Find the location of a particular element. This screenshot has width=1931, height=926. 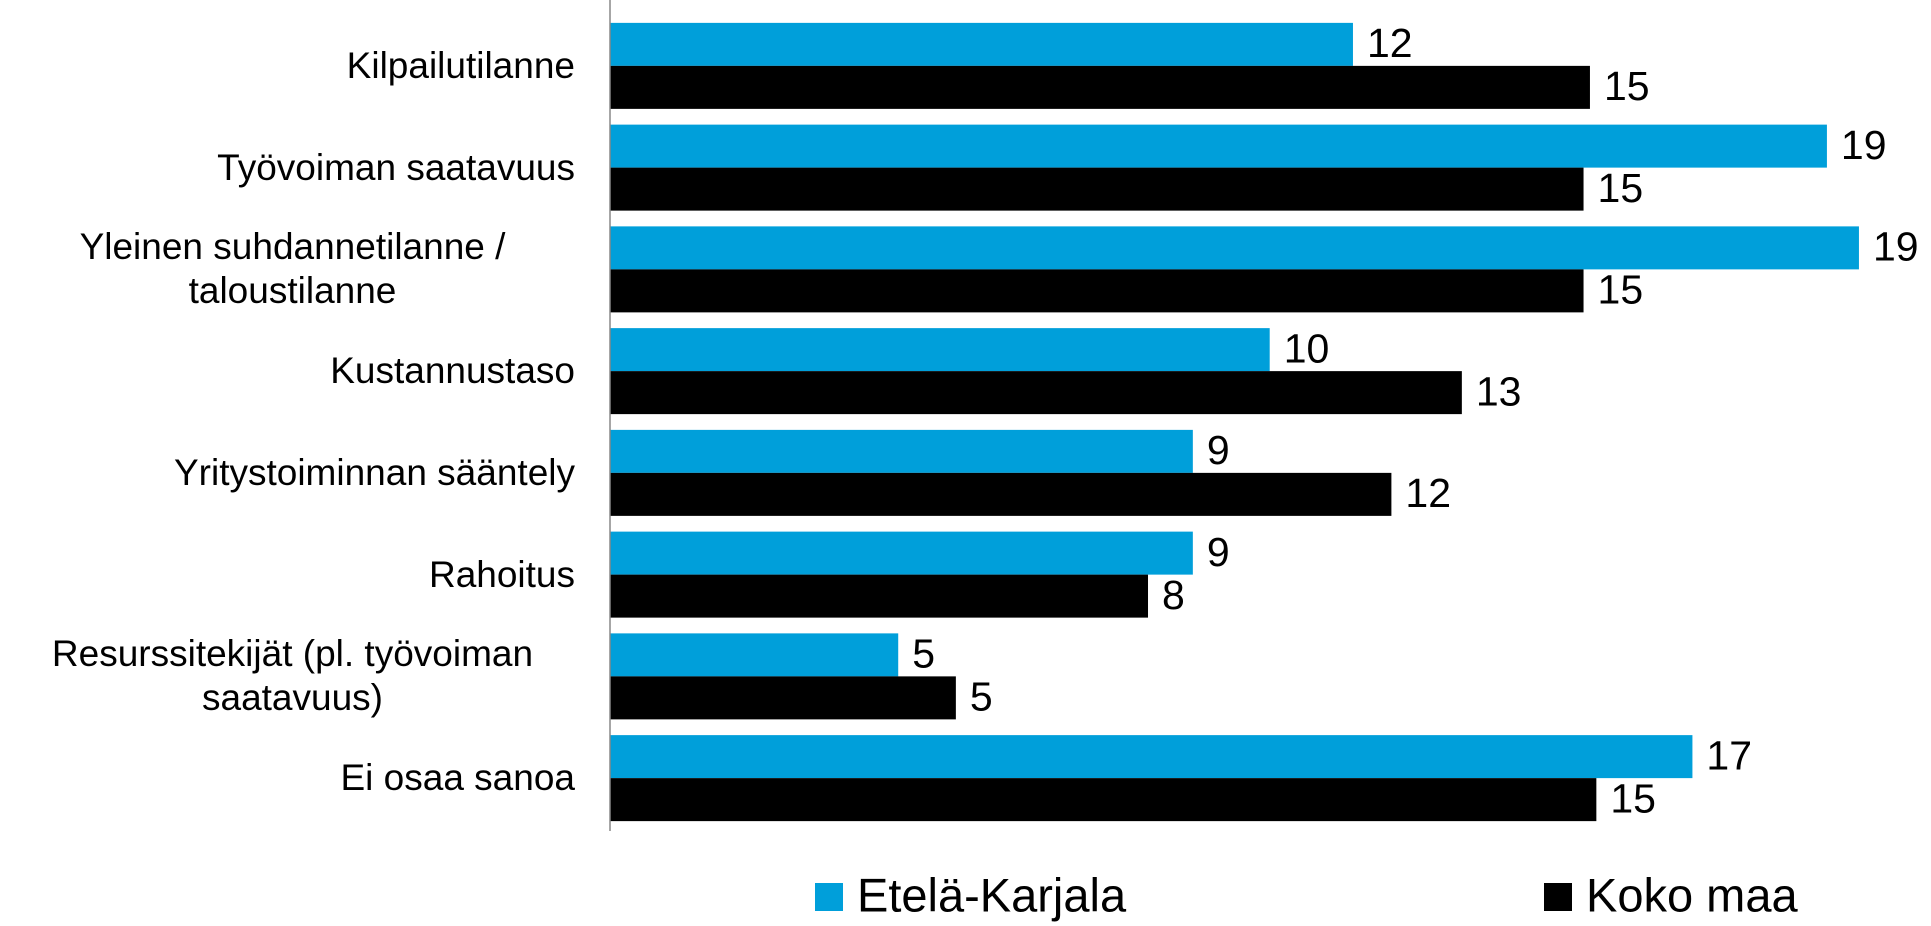

value-label: 17 is located at coordinates (1729, 755).